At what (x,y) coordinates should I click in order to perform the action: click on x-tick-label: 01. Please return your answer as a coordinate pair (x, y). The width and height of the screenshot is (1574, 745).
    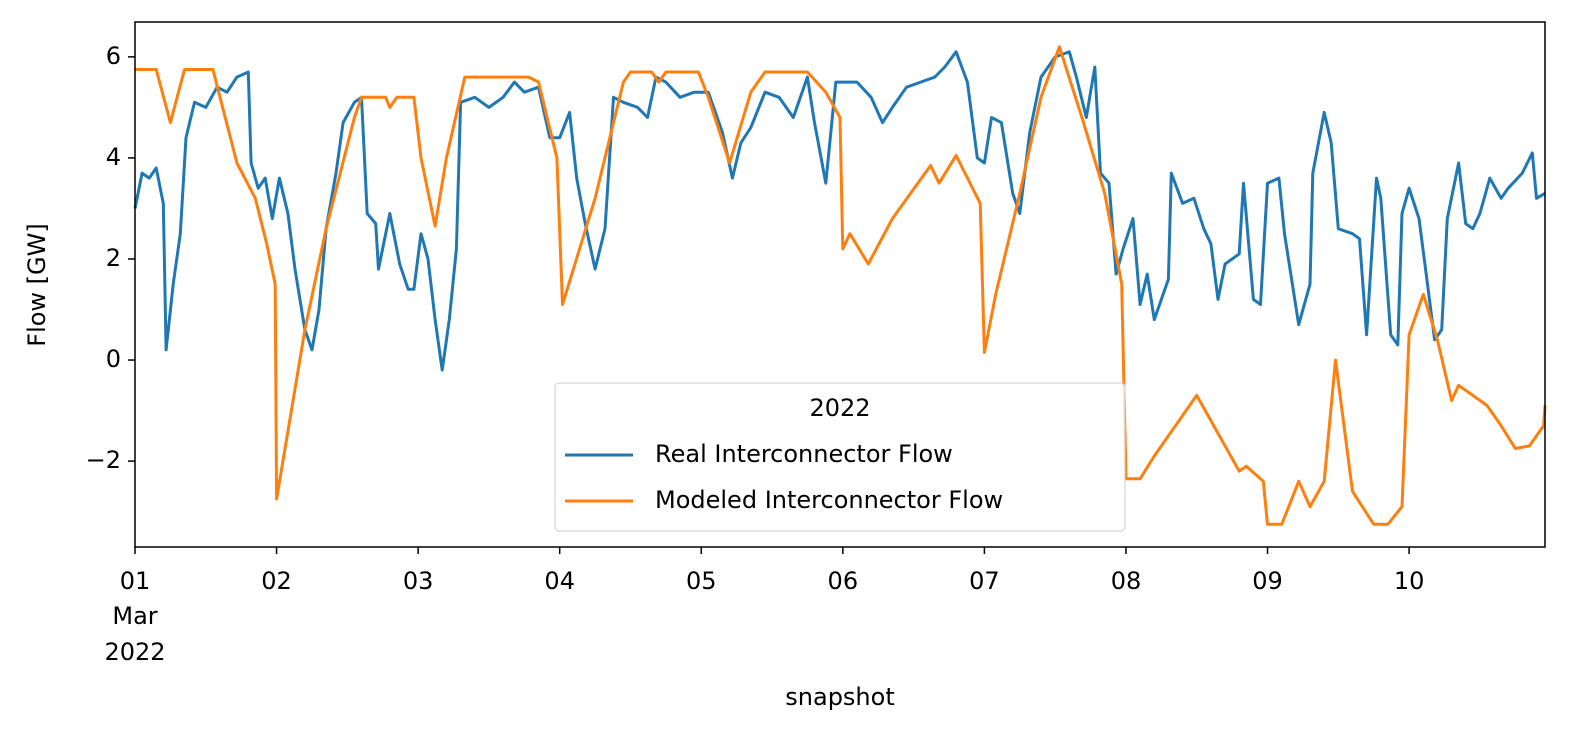
    Looking at the image, I should click on (135, 581).